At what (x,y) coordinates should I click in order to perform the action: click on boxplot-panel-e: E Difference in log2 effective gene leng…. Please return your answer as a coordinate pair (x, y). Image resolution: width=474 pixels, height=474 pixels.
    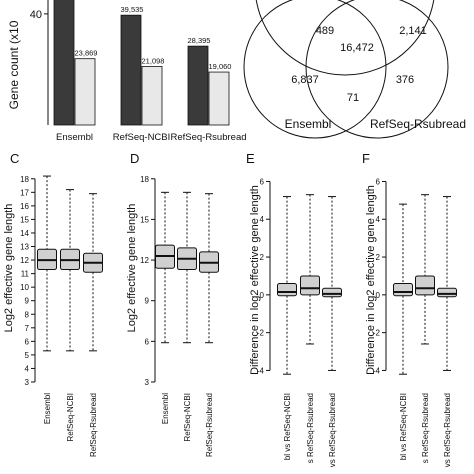
    Looking at the image, I should click on (294, 309).